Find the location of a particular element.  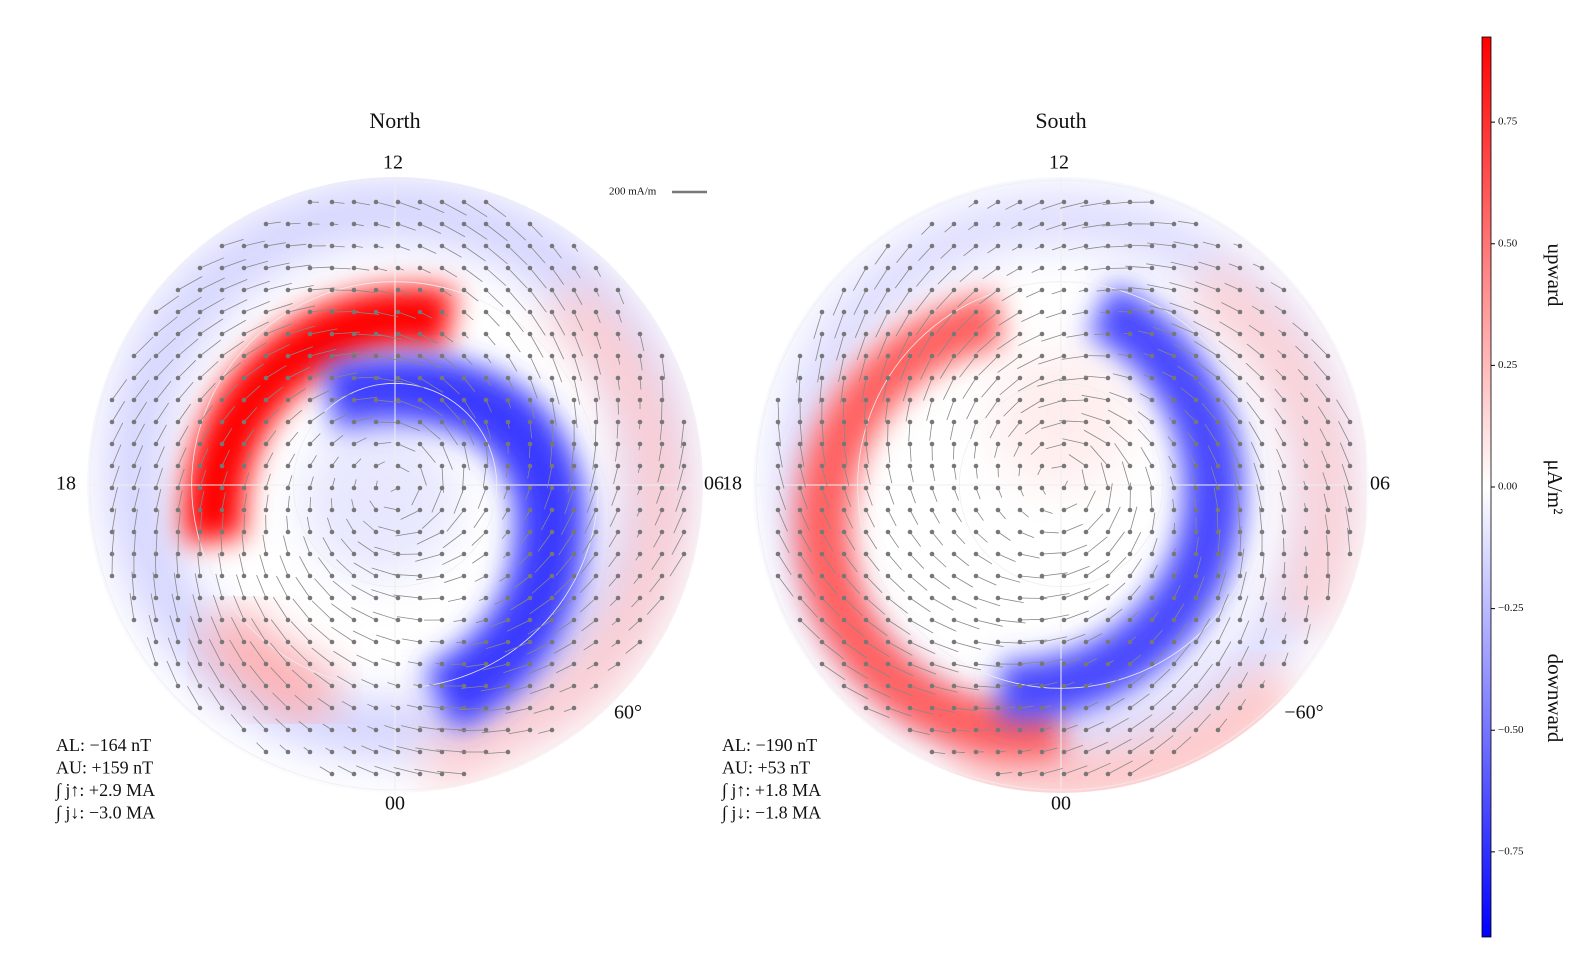

colorbar-upper-label: upward is located at coordinates (1555, 275).